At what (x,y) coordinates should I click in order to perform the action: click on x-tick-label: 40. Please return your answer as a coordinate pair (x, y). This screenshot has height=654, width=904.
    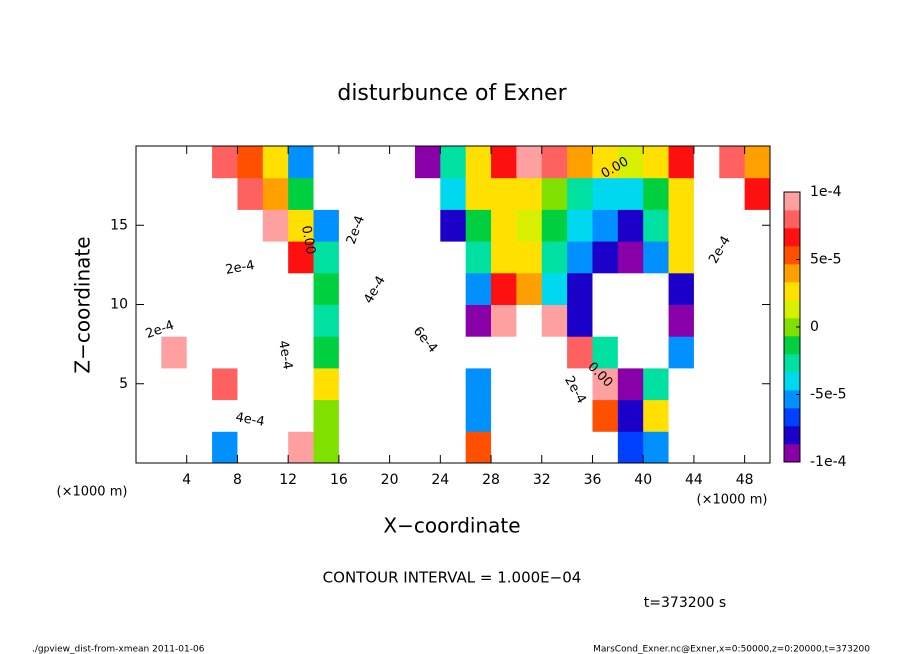
    Looking at the image, I should click on (643, 480).